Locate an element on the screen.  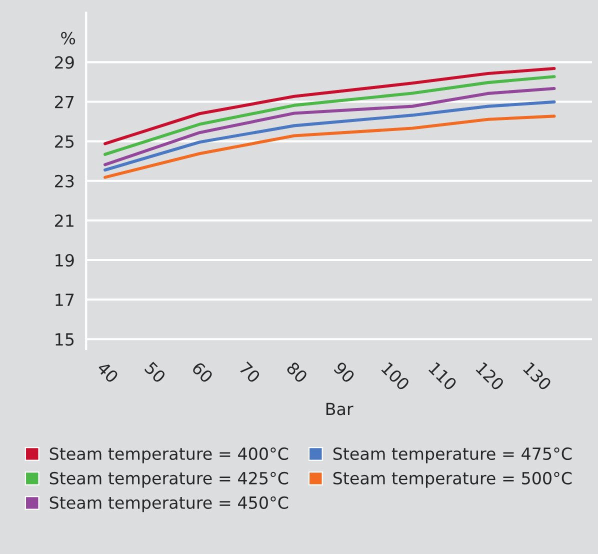
legend-label: Steam temperature = 400°C is located at coordinates (169, 455).